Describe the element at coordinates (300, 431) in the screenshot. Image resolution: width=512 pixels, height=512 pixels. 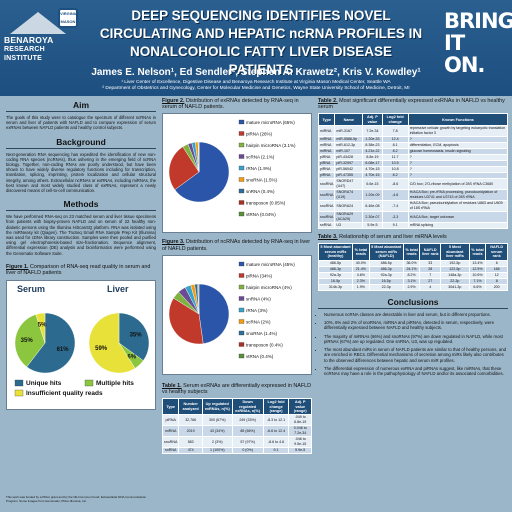
I see `table1-cell: 0.046 to 7.2e-34` at that location.